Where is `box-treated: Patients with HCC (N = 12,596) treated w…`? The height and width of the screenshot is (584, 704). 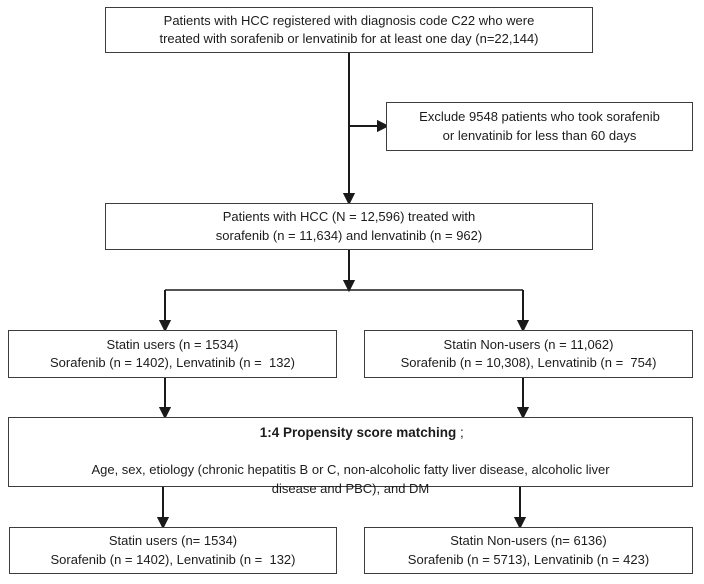
box-treated: Patients with HCC (N = 12,596) treated w… is located at coordinates (349, 226).